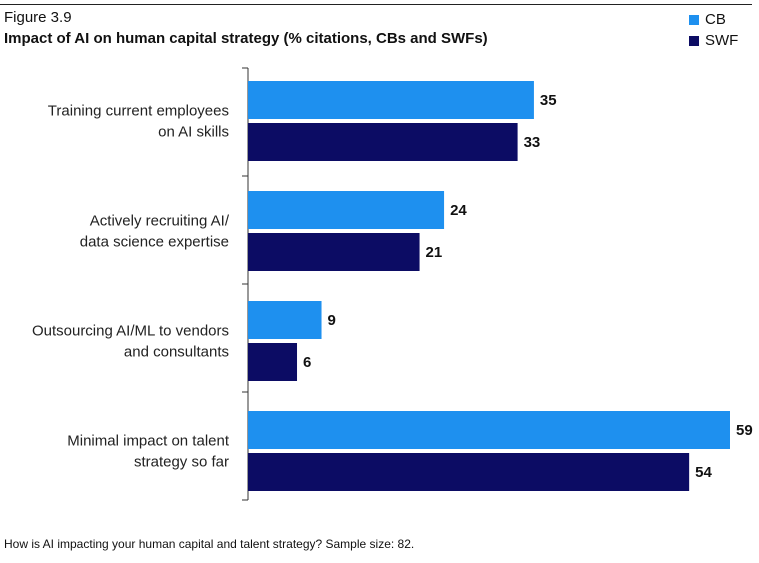 The width and height of the screenshot is (759, 563). What do you see at coordinates (176, 352) in the screenshot?
I see `category-label: and consultants` at bounding box center [176, 352].